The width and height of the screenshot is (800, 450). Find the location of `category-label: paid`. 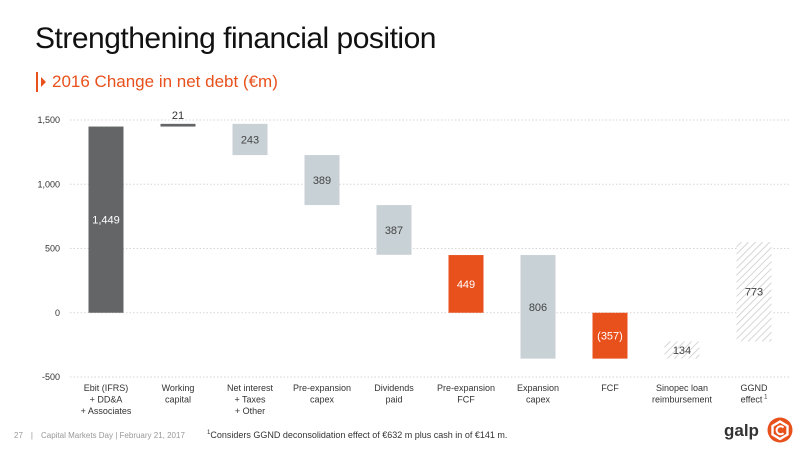

category-label: paid is located at coordinates (393, 400).